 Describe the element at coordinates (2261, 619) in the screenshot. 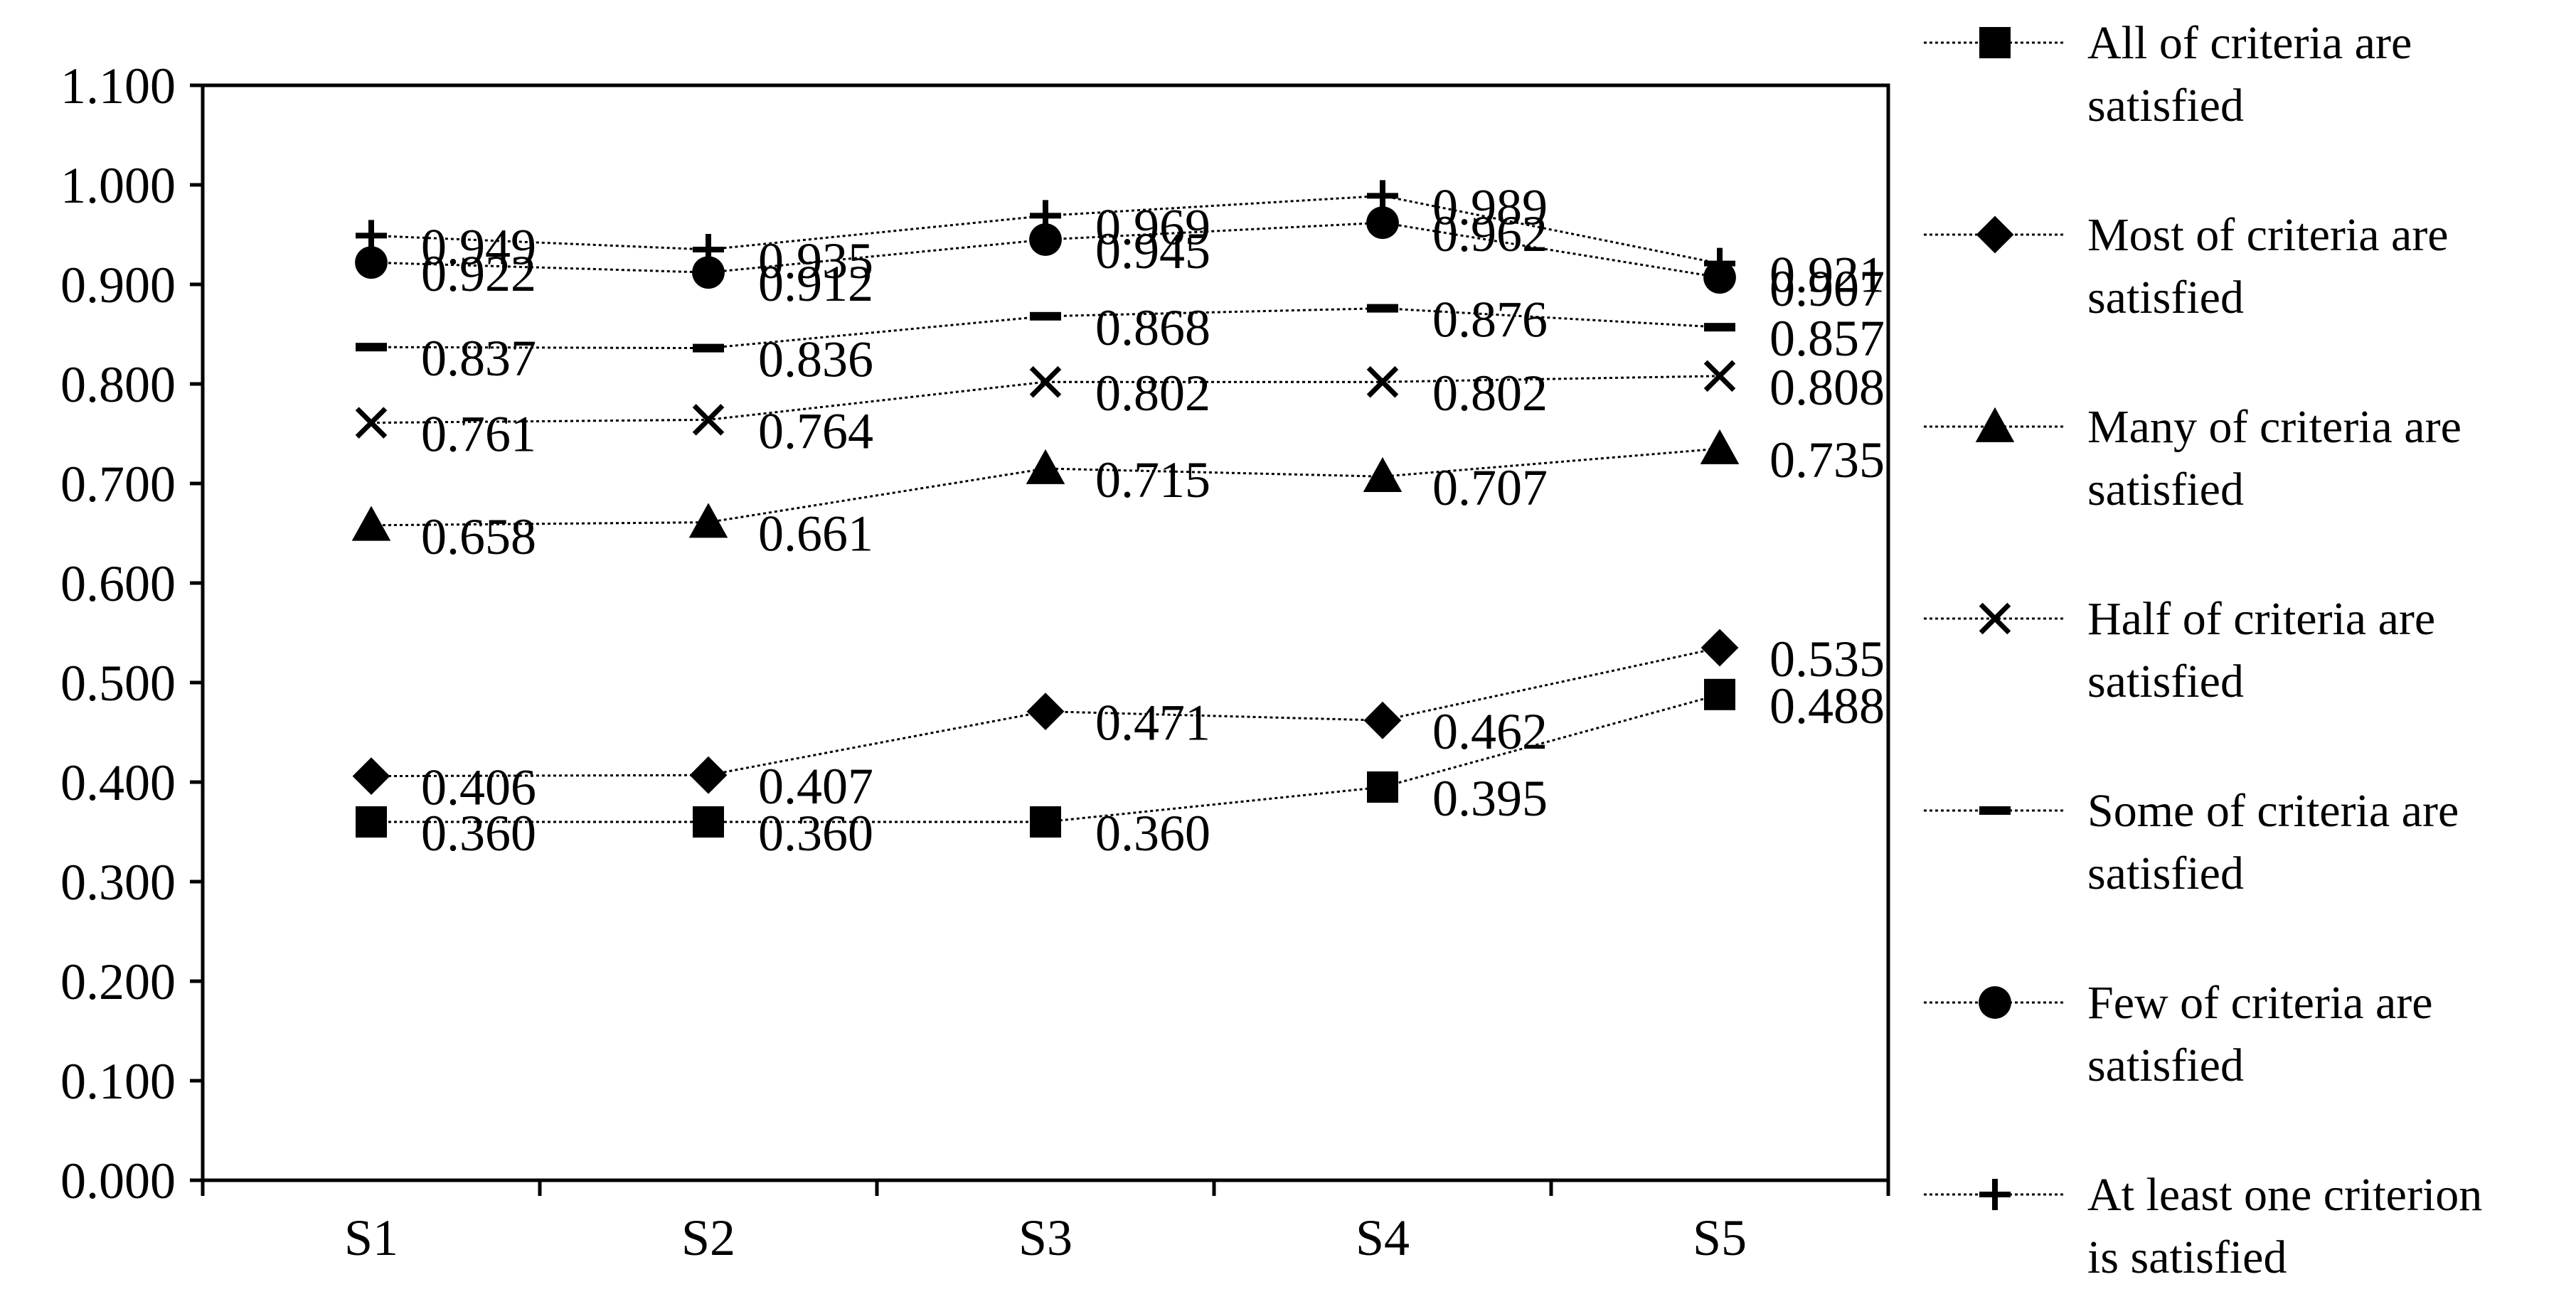

I see `legend-label: Half of criteria are` at that location.